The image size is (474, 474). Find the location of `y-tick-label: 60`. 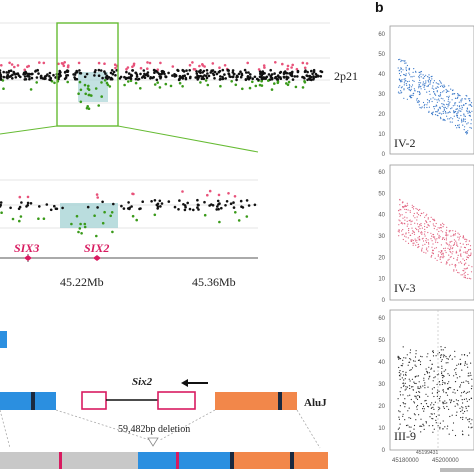

y-tick-label: 60 is located at coordinates (381, 173).